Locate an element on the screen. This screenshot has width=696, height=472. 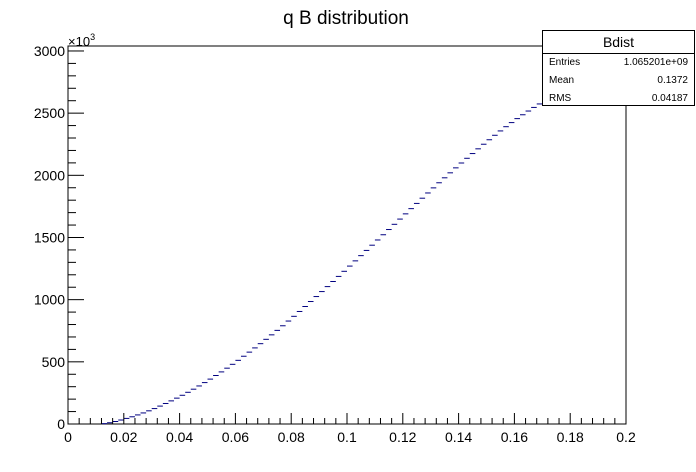
stats-title: Bdist is located at coordinates (618, 42).